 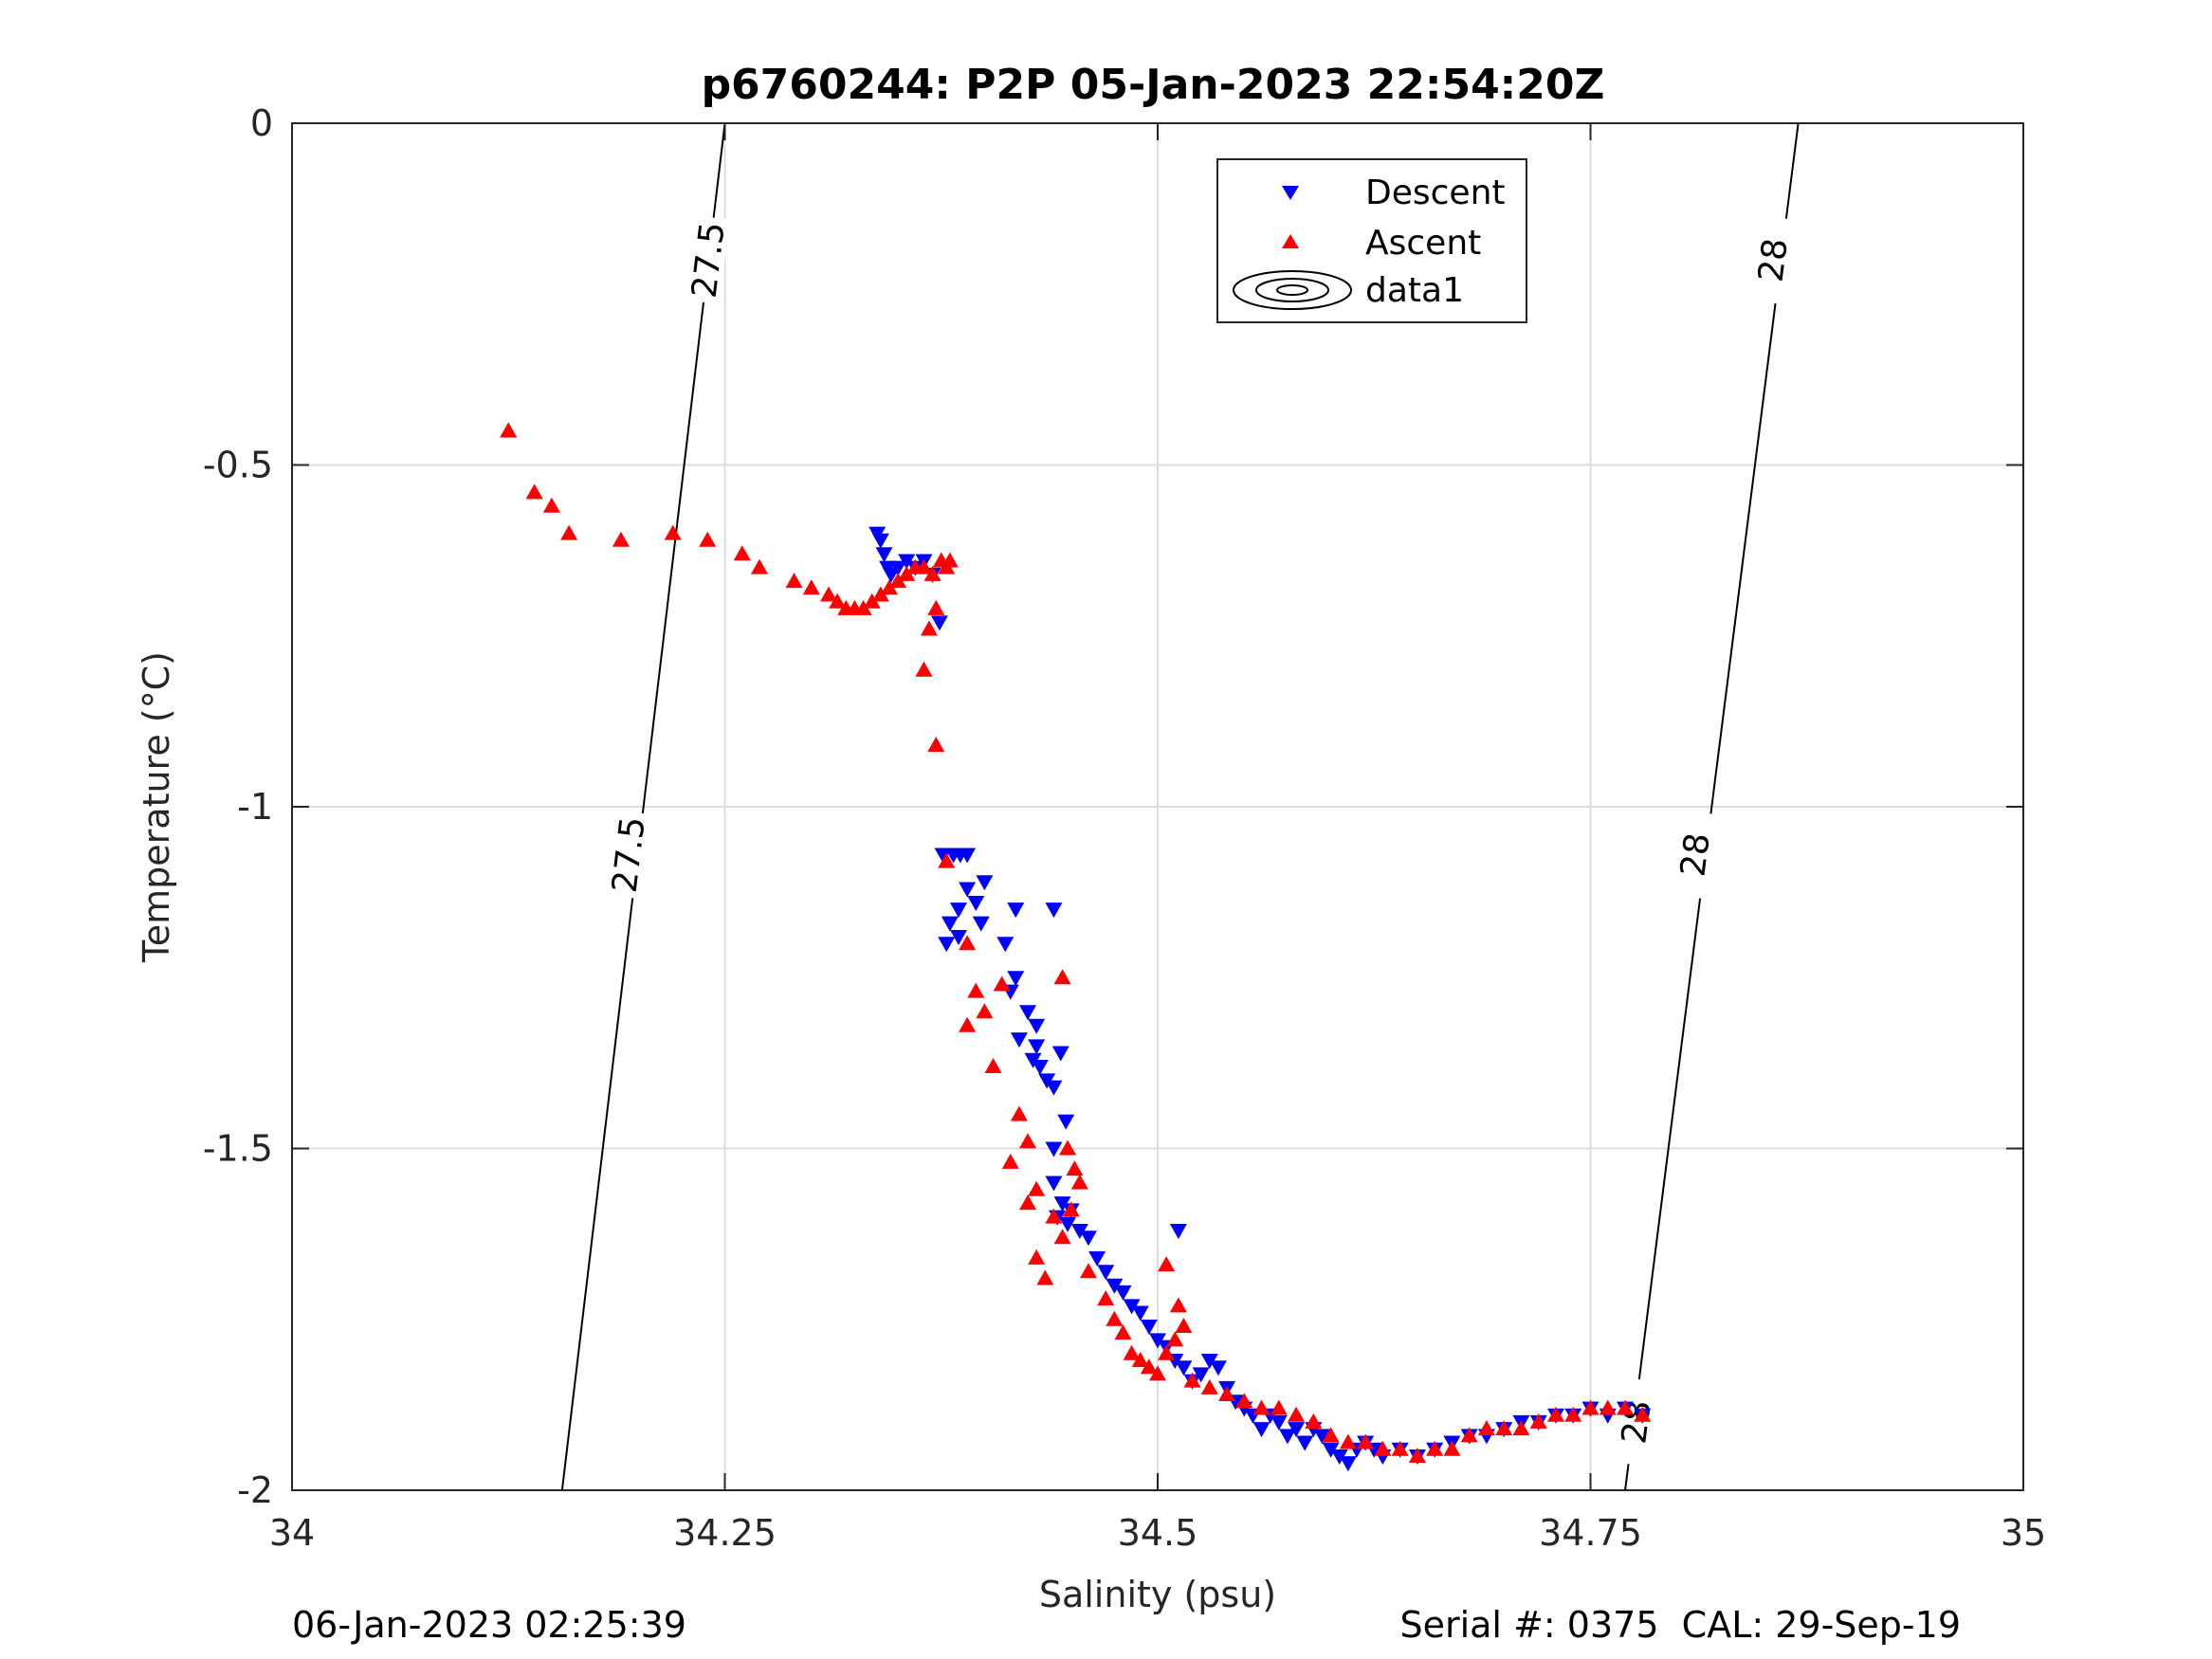 I want to click on legend-contour-label: data1, so click(x=1414, y=290).